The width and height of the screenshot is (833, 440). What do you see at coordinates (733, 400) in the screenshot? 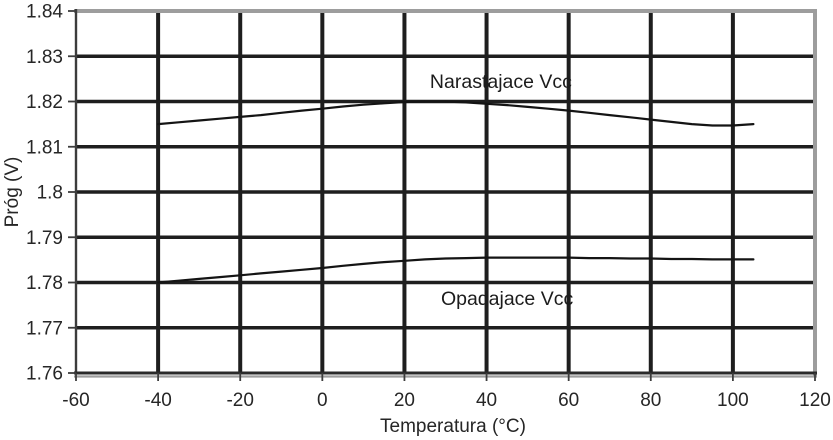
I see `x-tick-label: 100` at bounding box center [733, 400].